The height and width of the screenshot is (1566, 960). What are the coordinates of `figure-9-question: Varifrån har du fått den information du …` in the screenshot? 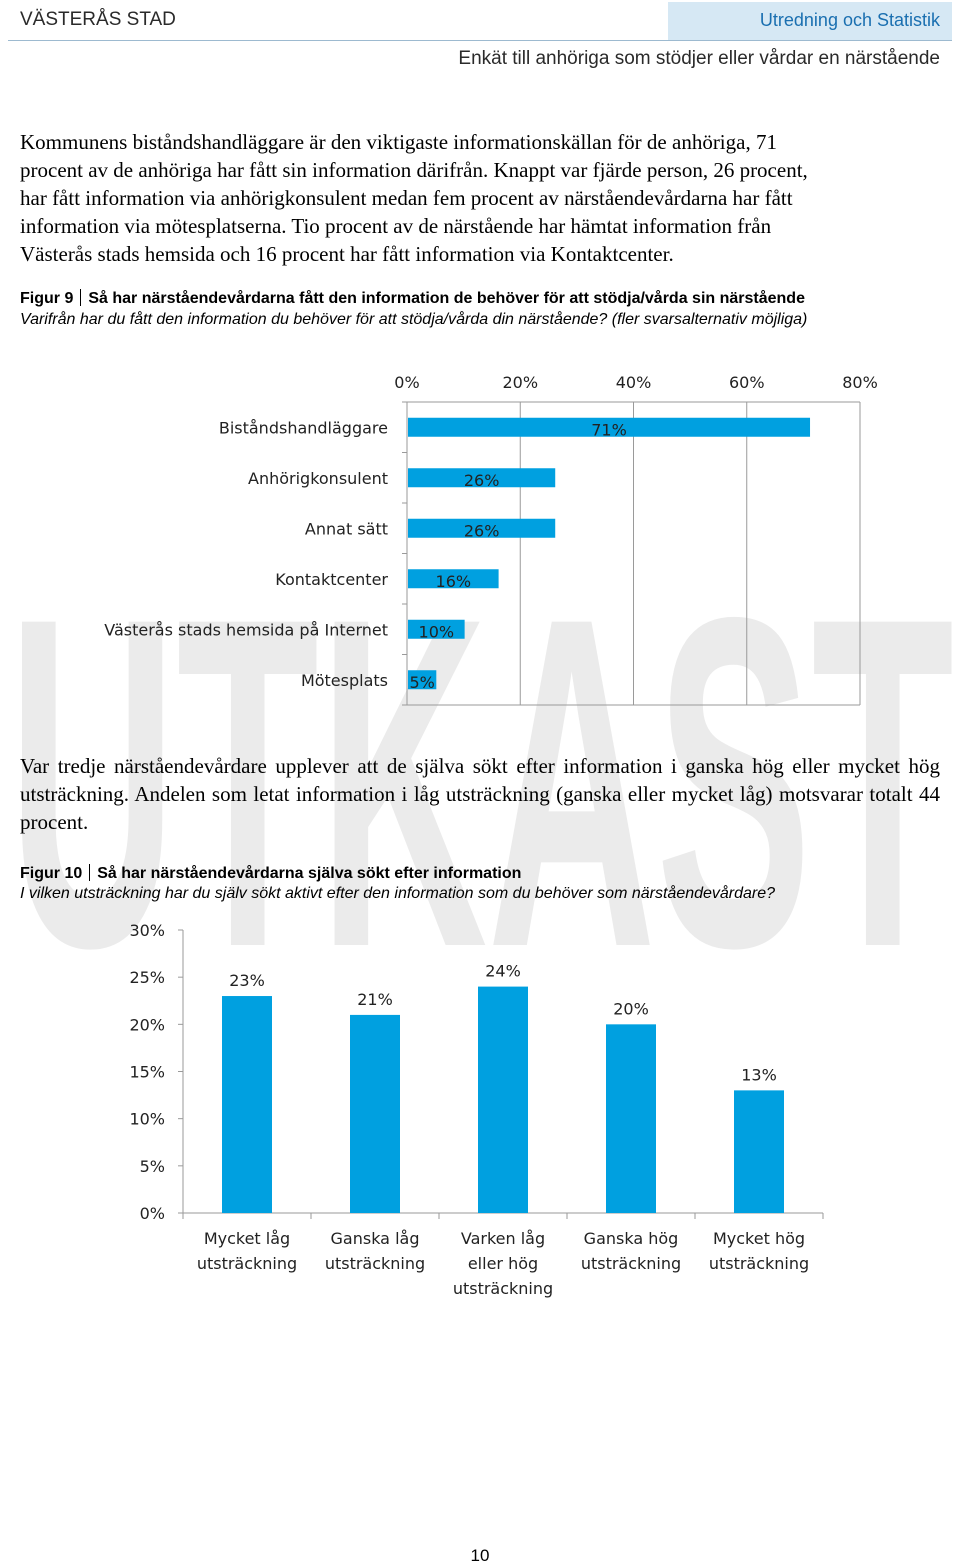 It's located at (414, 319).